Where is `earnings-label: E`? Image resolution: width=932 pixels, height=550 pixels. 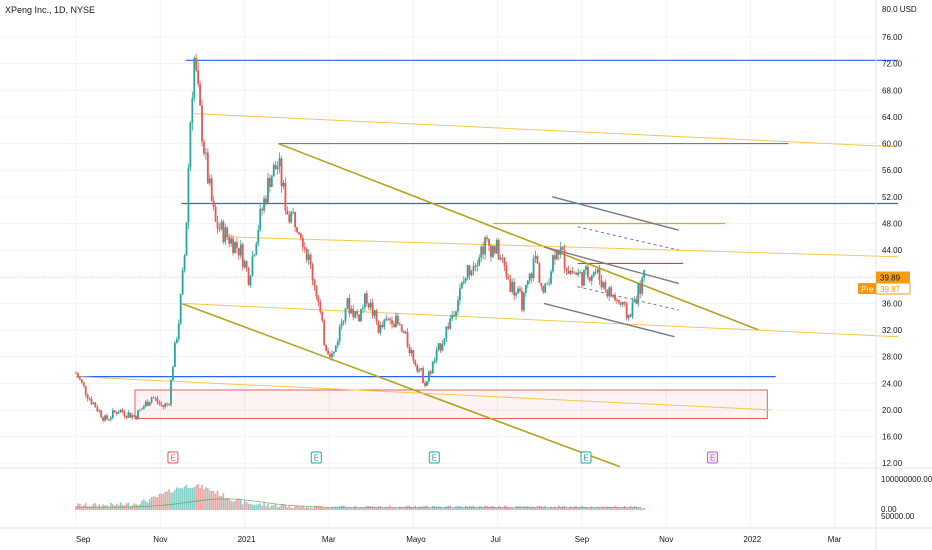 earnings-label: E is located at coordinates (712, 458).